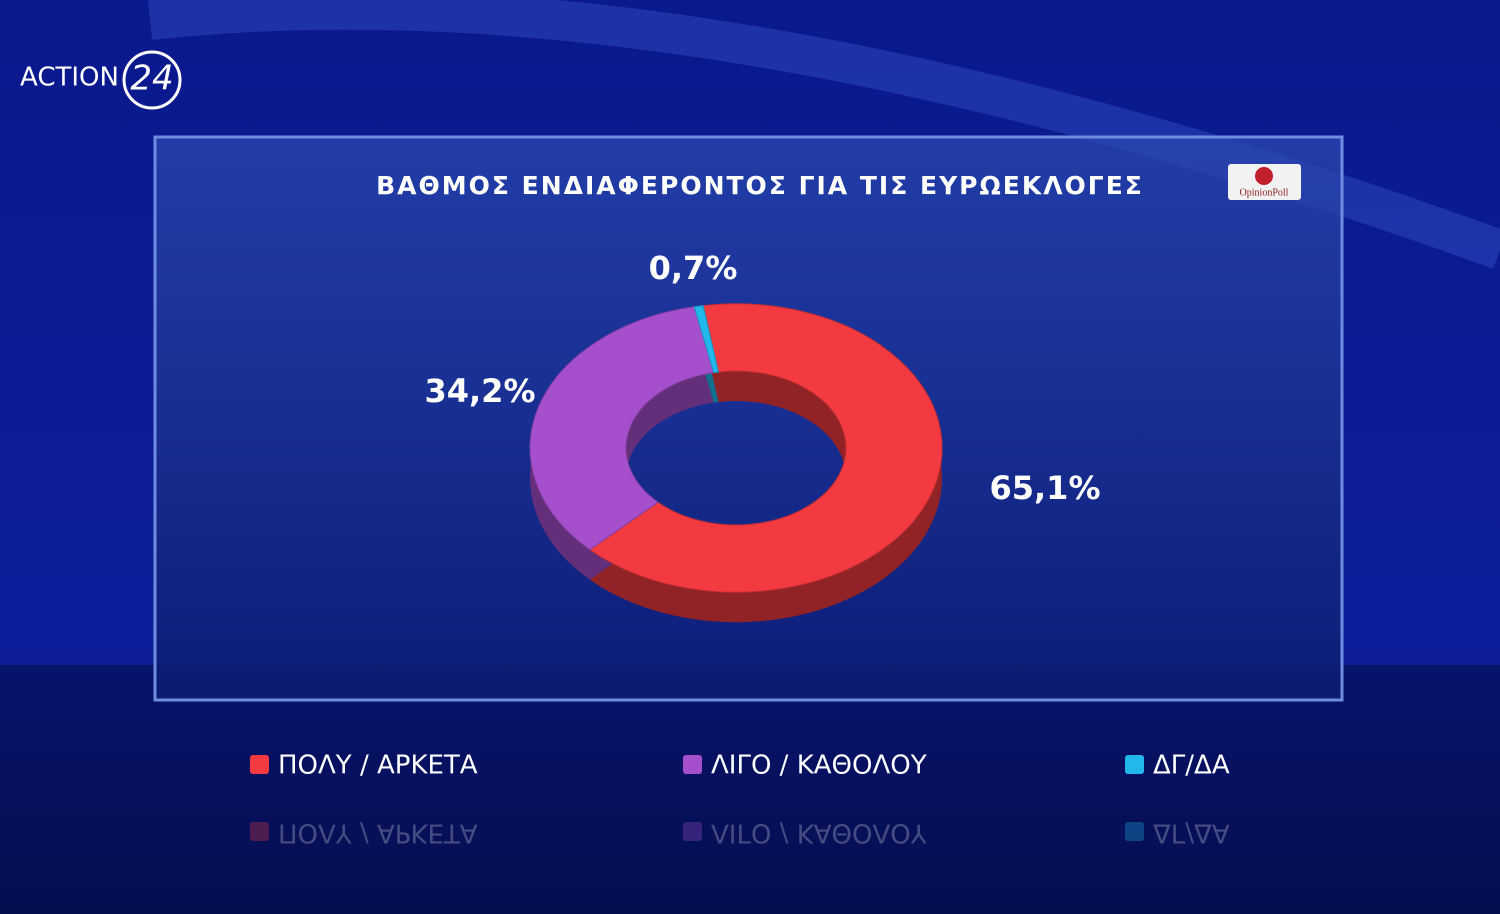 This screenshot has height=914, width=1500. I want to click on channel-logo: ACTION, so click(69, 78).